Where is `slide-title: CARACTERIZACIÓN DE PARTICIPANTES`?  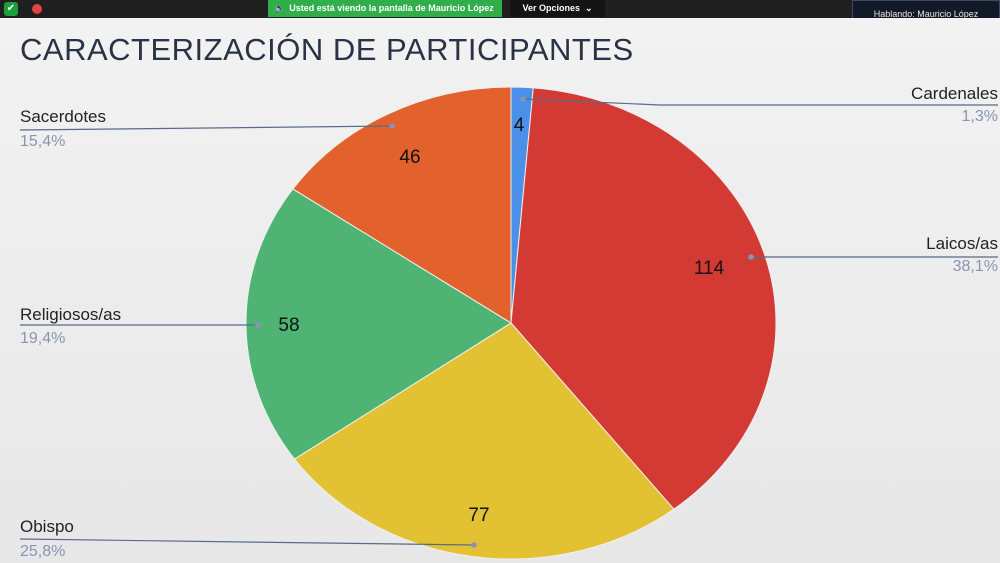 slide-title: CARACTERIZACIÓN DE PARTICIPANTES is located at coordinates (327, 49).